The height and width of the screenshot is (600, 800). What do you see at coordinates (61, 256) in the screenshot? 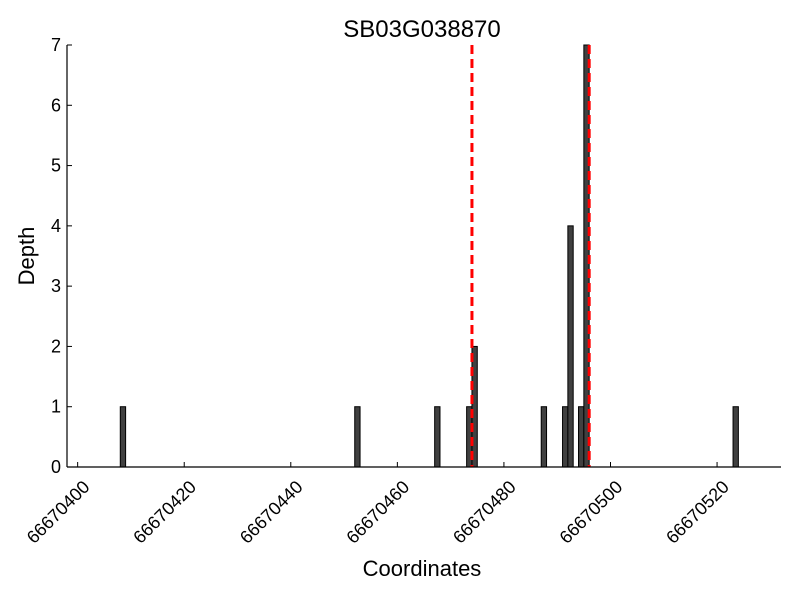
I see `y-tick-layer: 0 1 2 3 4 5 6 7` at bounding box center [61, 256].